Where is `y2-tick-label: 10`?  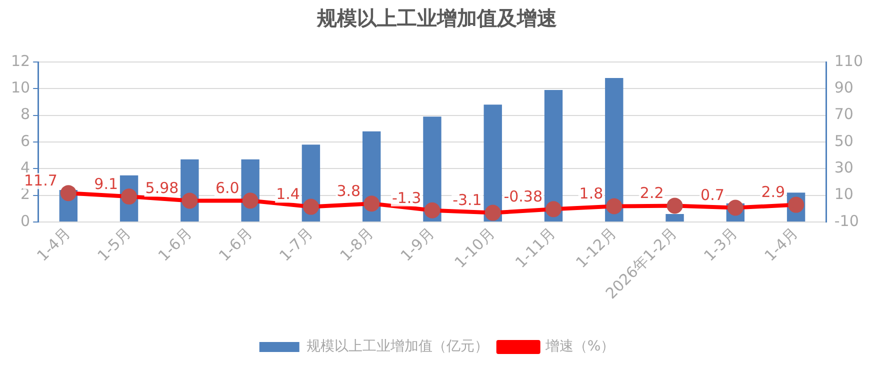 y2-tick-label: 10 is located at coordinates (844, 194).